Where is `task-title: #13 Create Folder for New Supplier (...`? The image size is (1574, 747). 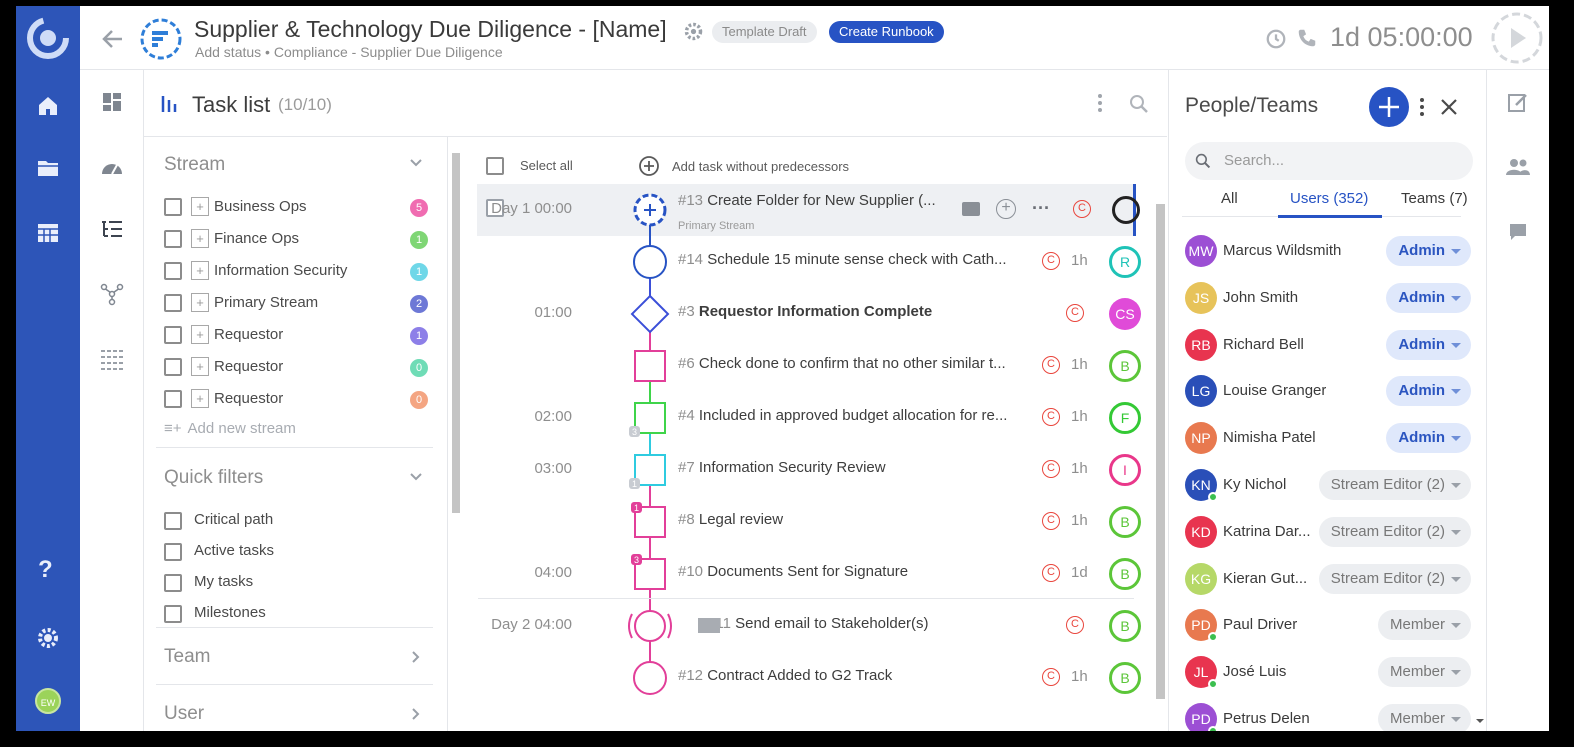
task-title: #13 Create Folder for New Supplier (... is located at coordinates (858, 200).